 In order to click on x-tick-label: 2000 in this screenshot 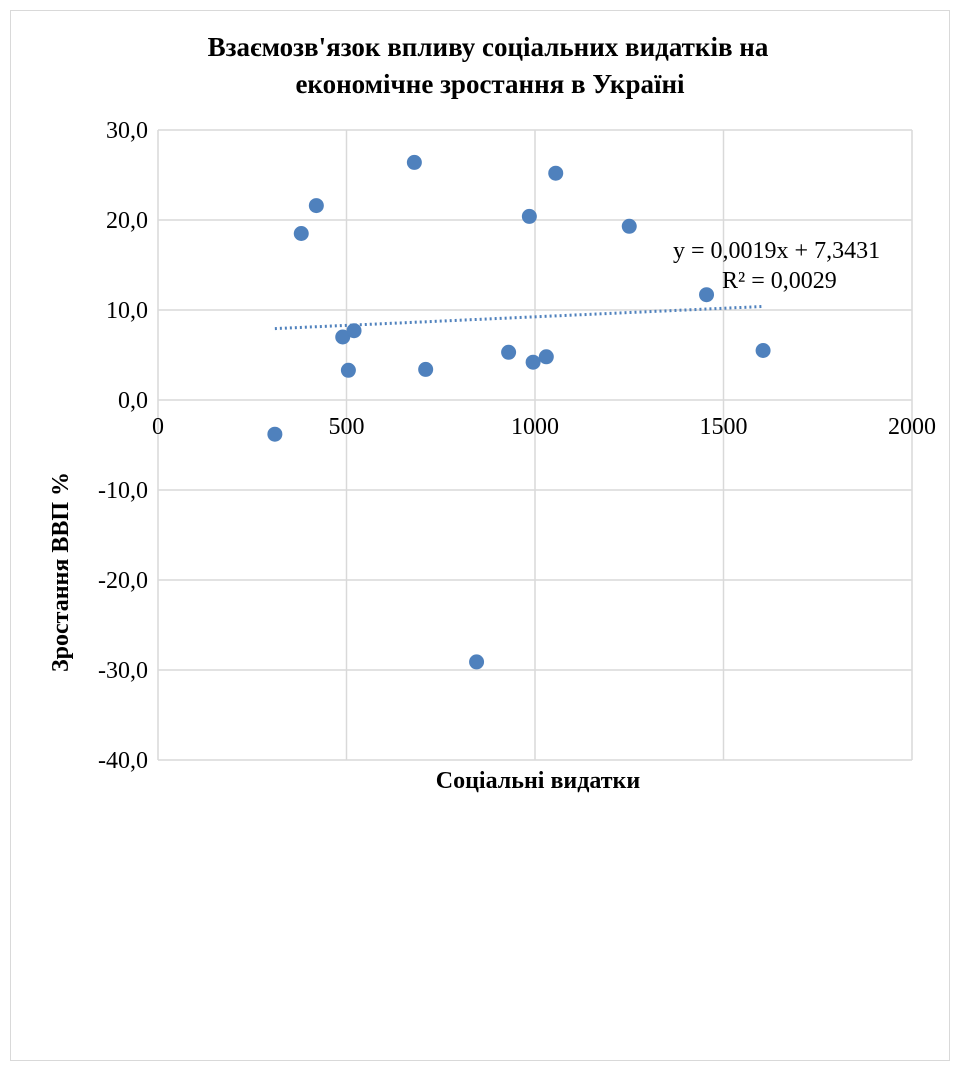, I will do `click(912, 427)`.